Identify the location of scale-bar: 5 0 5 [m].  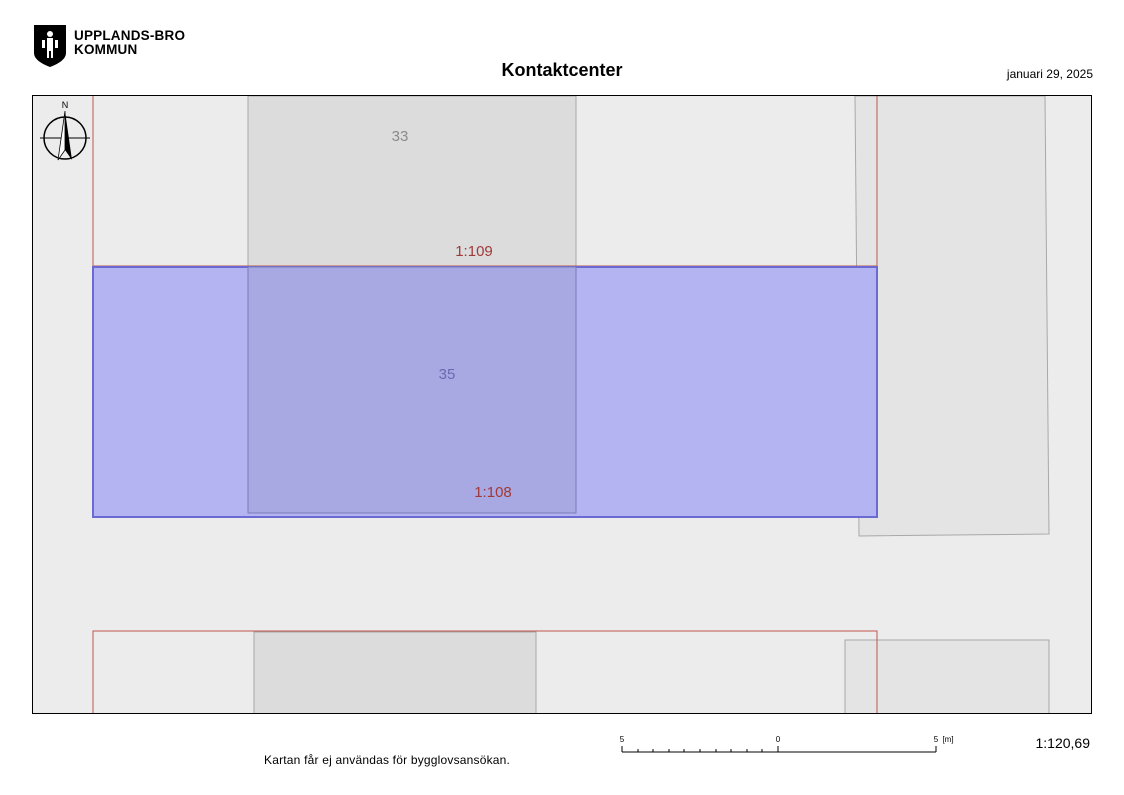
(788, 747).